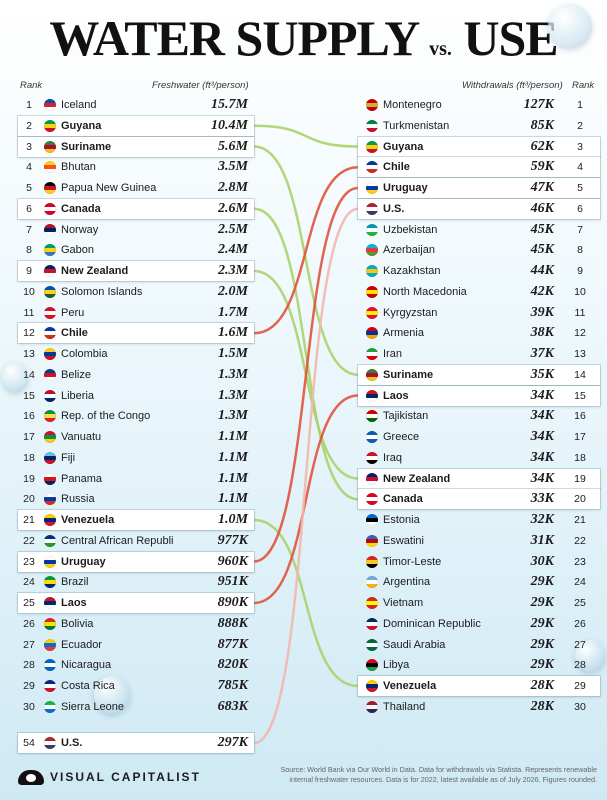 This screenshot has width=607, height=800. What do you see at coordinates (542, 499) in the screenshot?
I see `withdrawal-value: 33K` at bounding box center [542, 499].